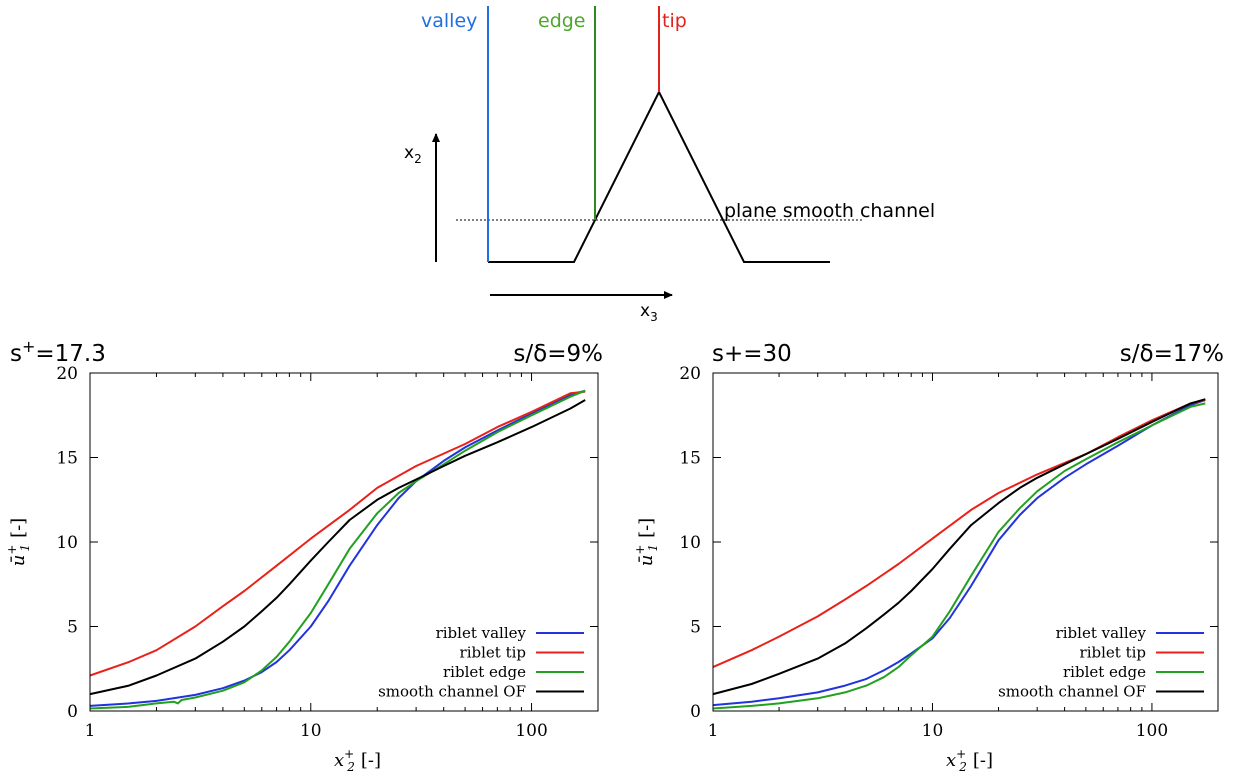  What do you see at coordinates (58, 352) in the screenshot?
I see `chart-left-title-left: s+=17.3` at bounding box center [58, 352].